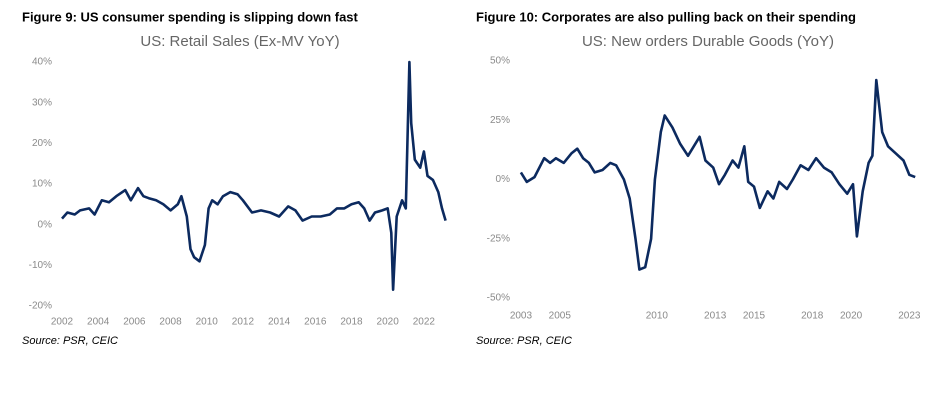  What do you see at coordinates (98, 322) in the screenshot?
I see `x-tick-label: 2004` at bounding box center [98, 322].